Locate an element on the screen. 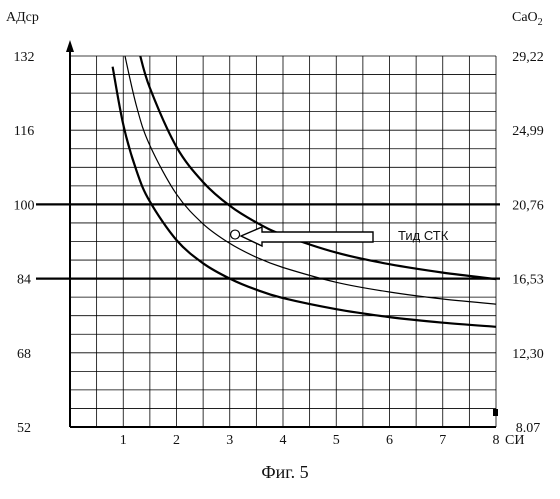 The height and width of the screenshot is (499, 560). y-axis-title-left: АДср is located at coordinates (22, 17).